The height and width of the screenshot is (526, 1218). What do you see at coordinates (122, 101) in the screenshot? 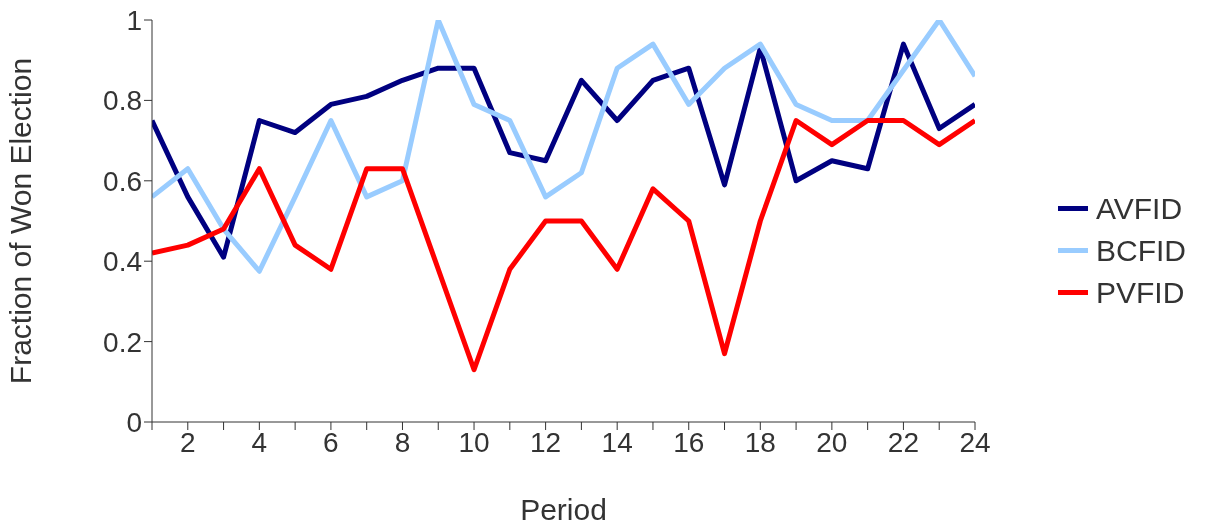
I see `y-tick-label: 0.8` at bounding box center [122, 101].